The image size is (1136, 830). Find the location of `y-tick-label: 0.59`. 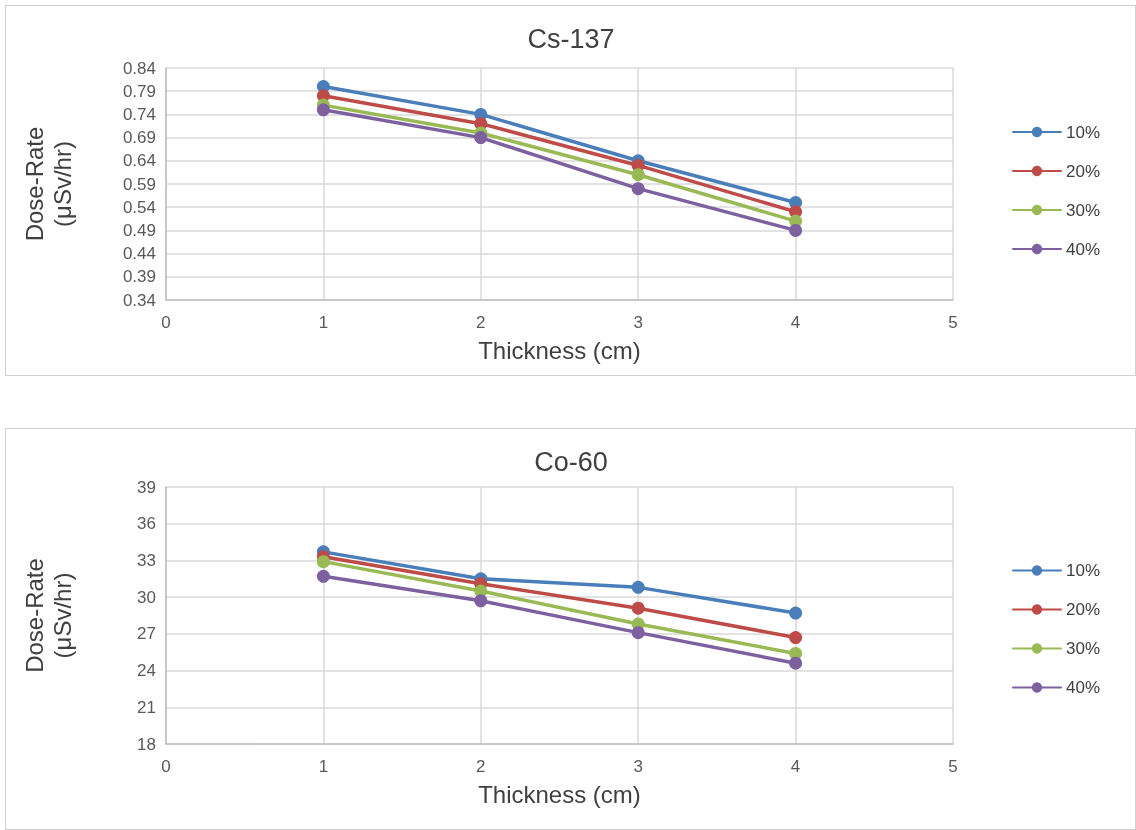

y-tick-label: 0.59 is located at coordinates (139, 184).